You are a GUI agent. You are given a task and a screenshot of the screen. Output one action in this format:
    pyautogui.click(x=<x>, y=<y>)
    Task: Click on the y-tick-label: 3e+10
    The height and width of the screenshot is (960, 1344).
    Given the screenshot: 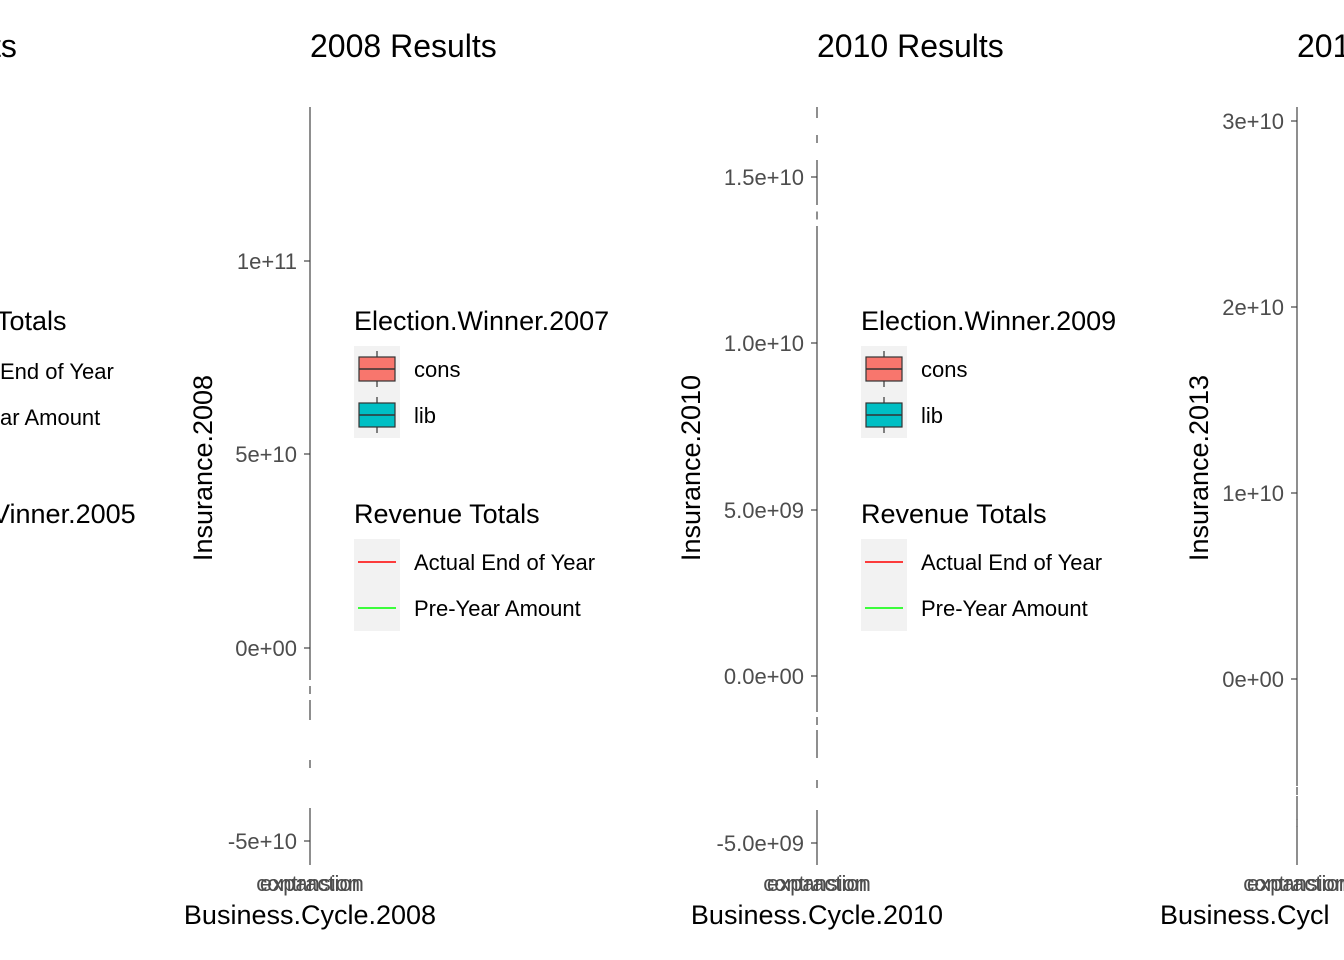 What is the action you would take?
    pyautogui.click(x=1253, y=121)
    